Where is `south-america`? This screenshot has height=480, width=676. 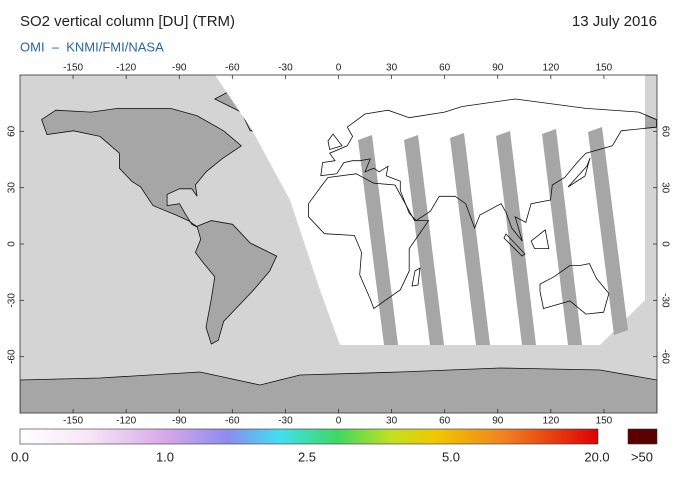
south-america is located at coordinates (236, 282).